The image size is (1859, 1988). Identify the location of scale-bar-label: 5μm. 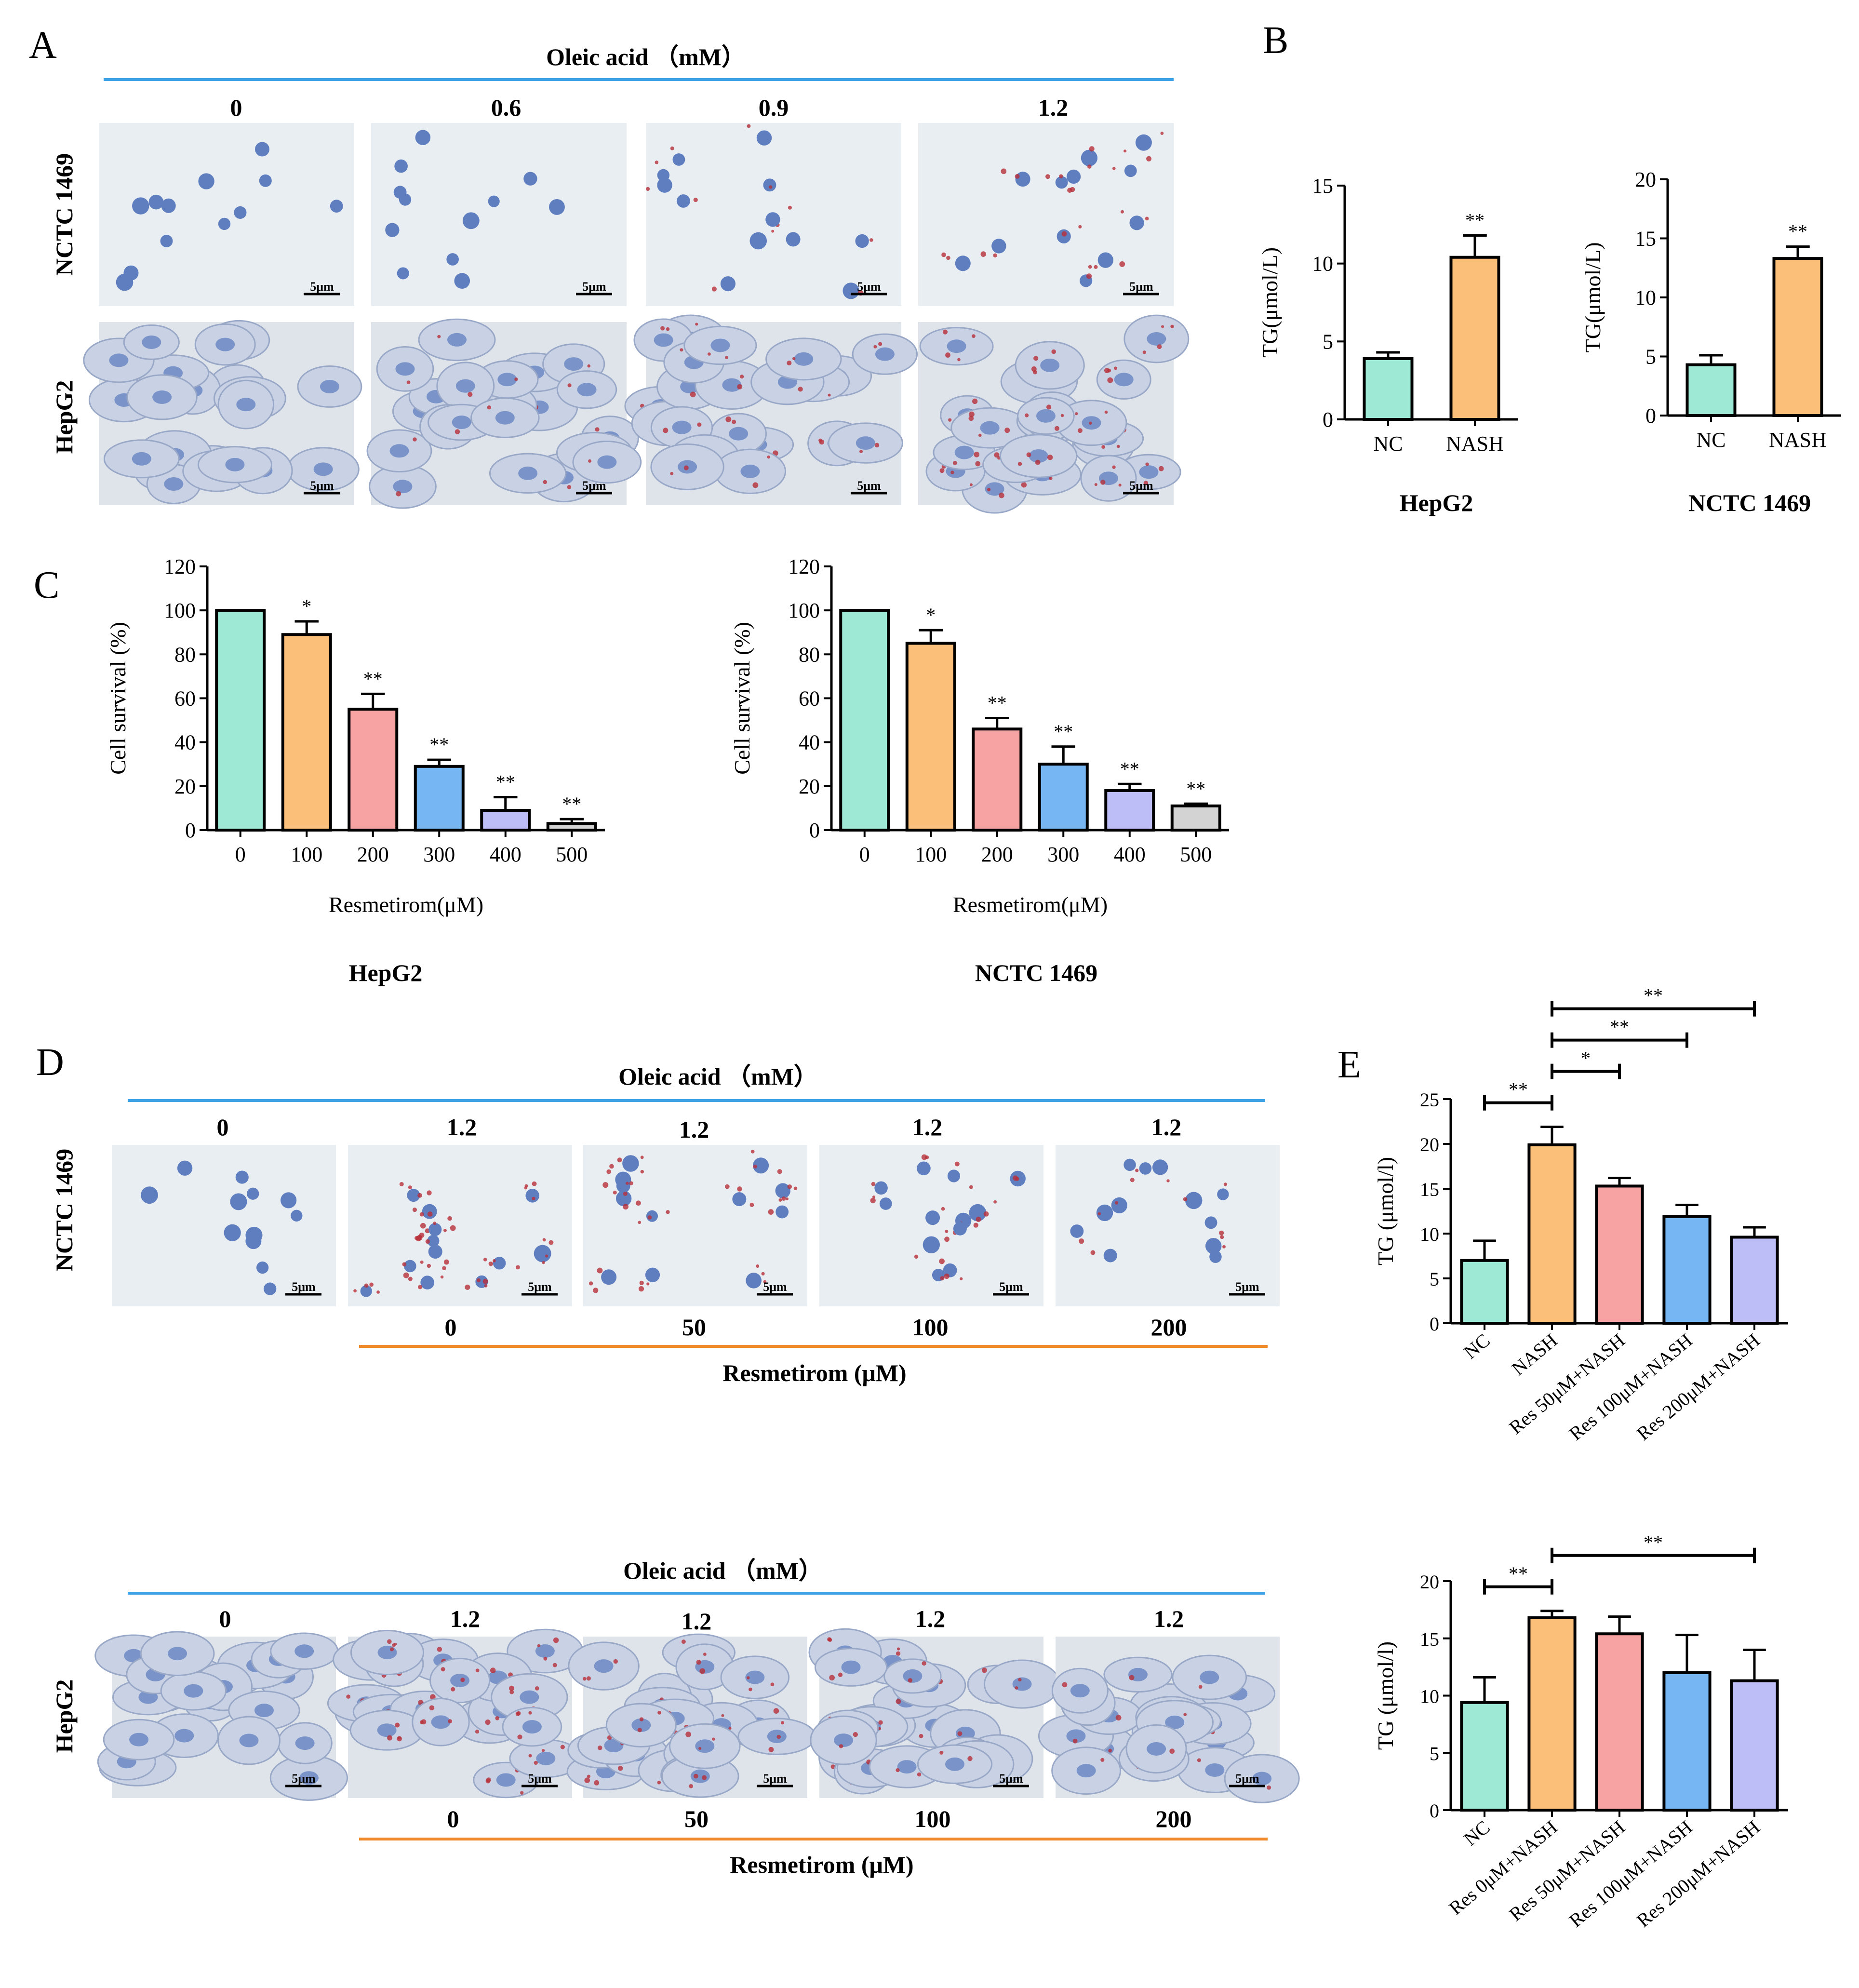
(594, 486).